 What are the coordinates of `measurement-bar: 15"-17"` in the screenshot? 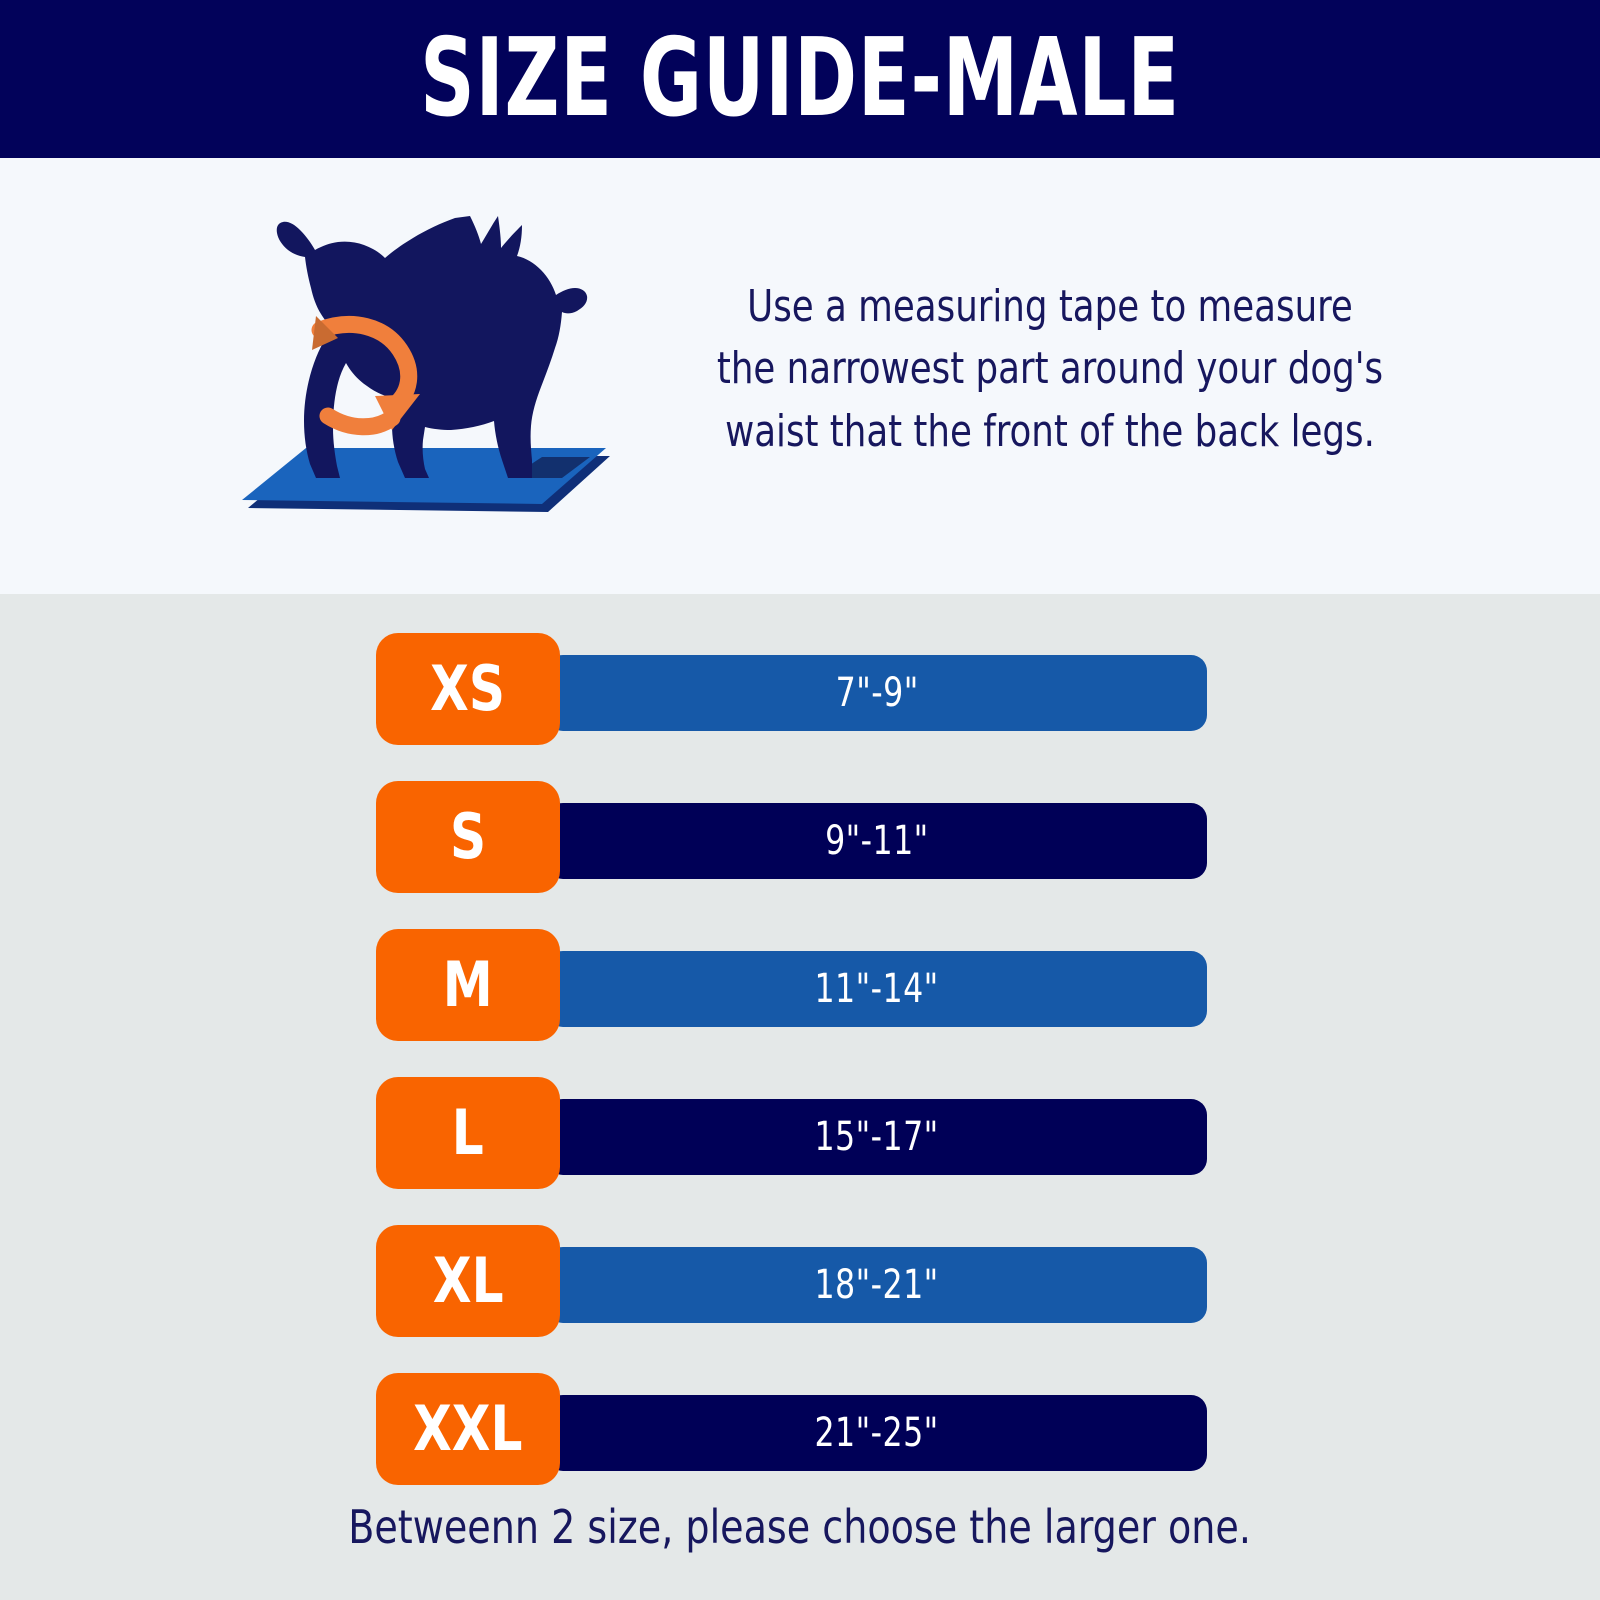 It's located at (877, 1137).